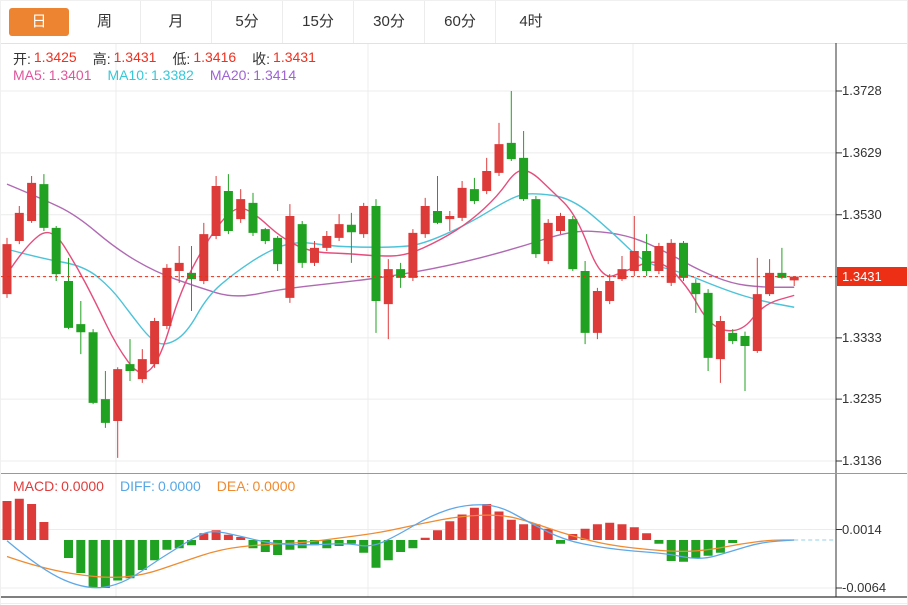 The image size is (908, 605). I want to click on dea-value: 0.0000, so click(274, 486).